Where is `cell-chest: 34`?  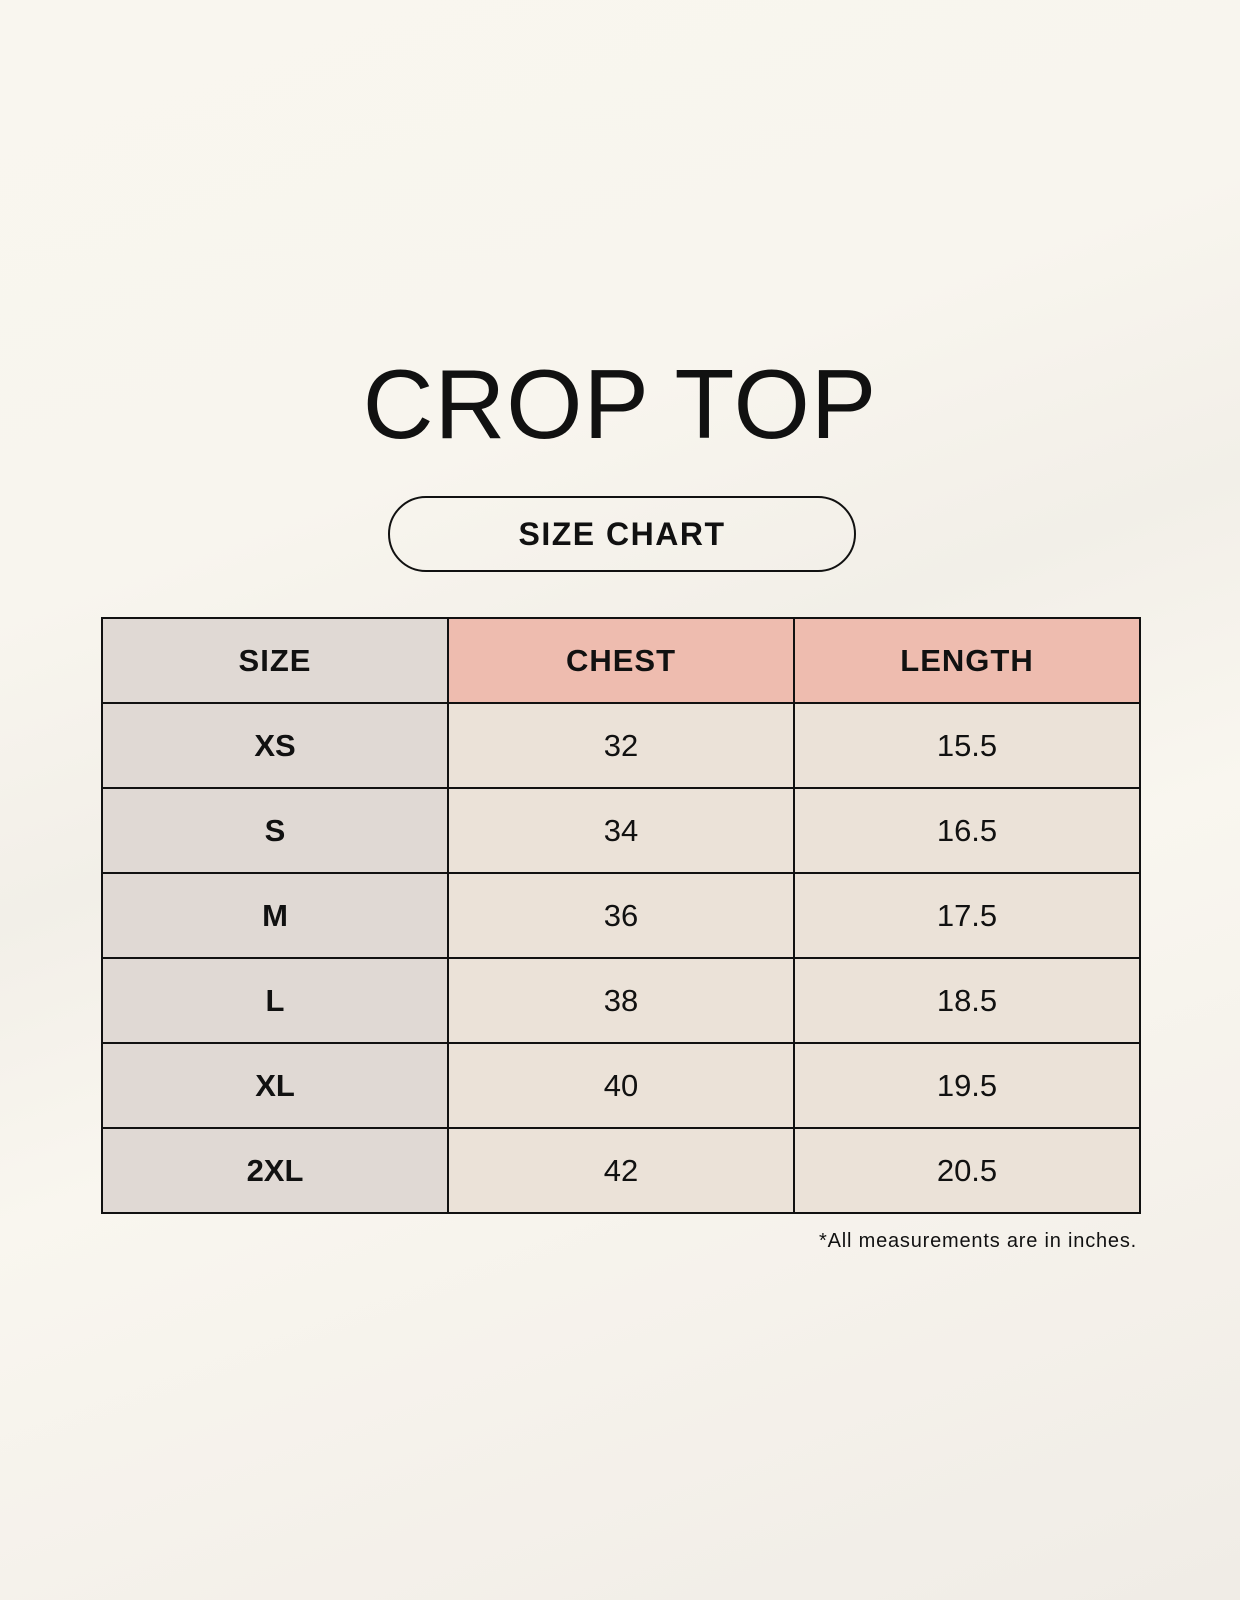
cell-chest: 34 is located at coordinates (621, 830).